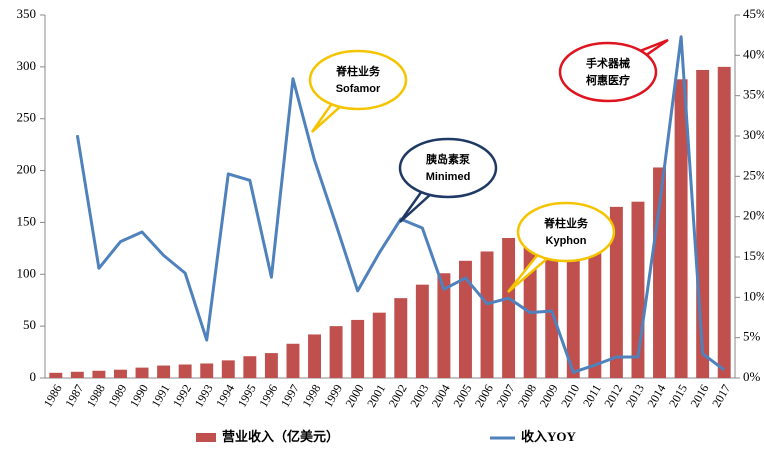  What do you see at coordinates (752, 376) in the screenshot?
I see `y2-tick-label: 0%` at bounding box center [752, 376].